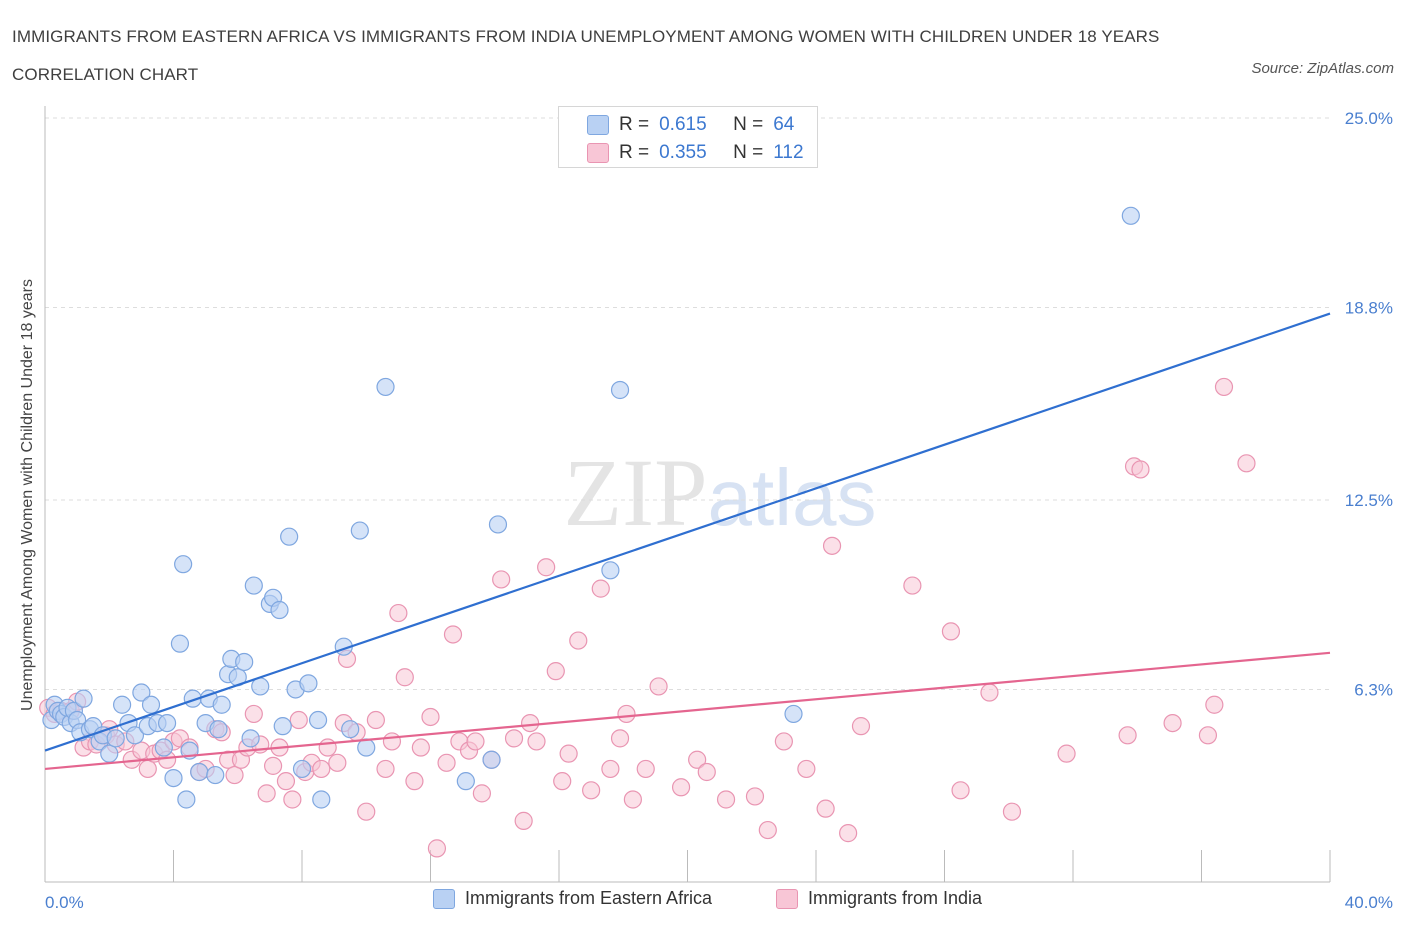  I want to click on y-tick-label: 18.8%, so click(1369, 307).